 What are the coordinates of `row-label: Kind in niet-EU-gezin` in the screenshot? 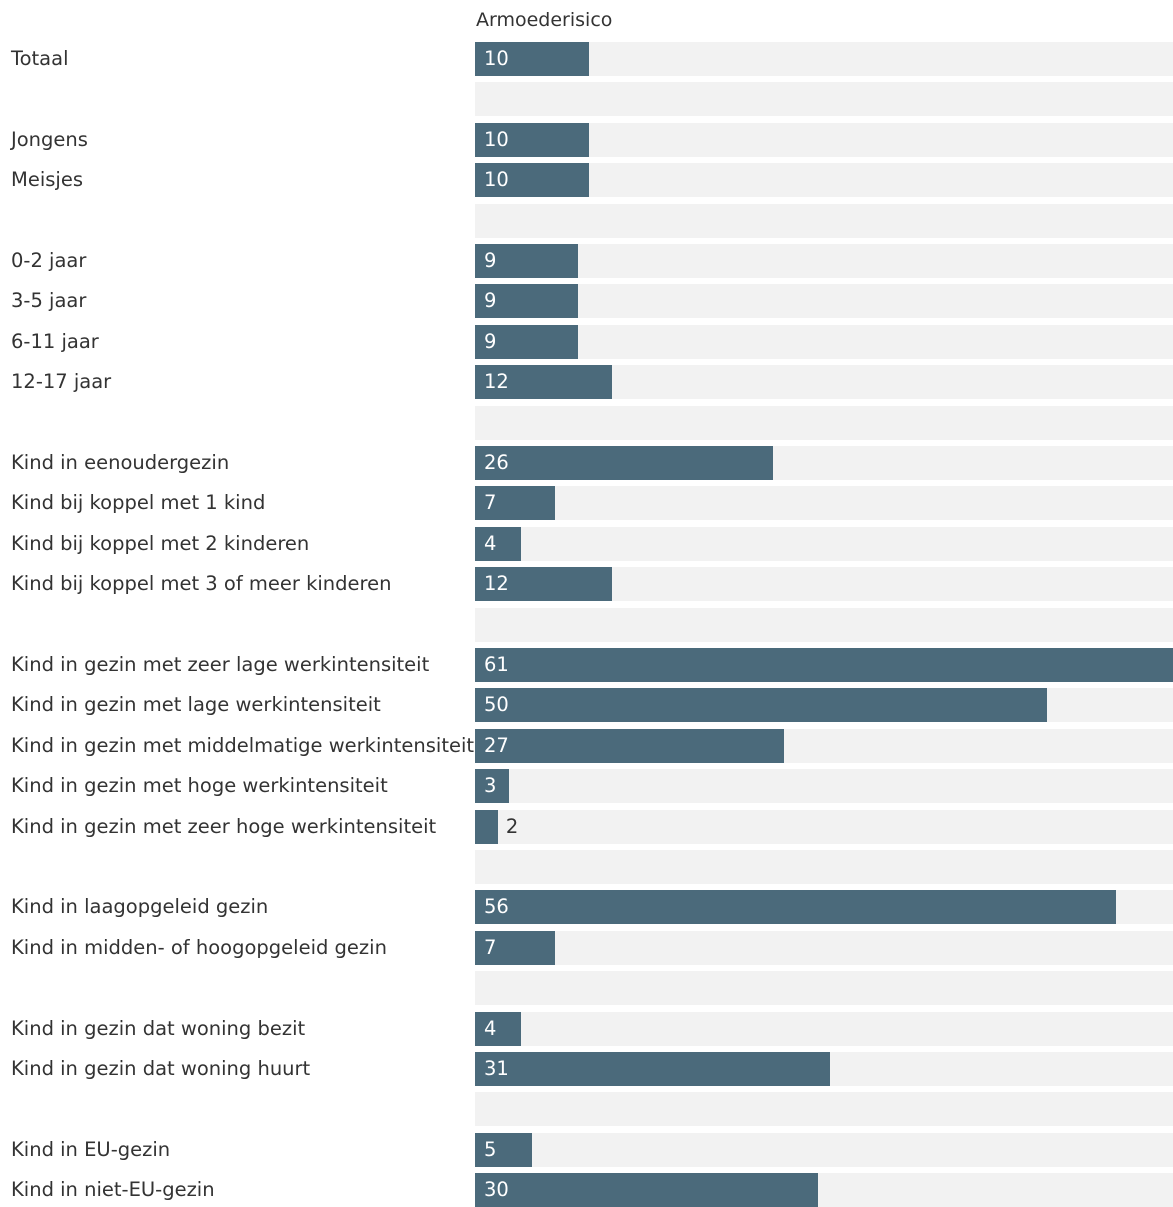 It's located at (113, 1189).